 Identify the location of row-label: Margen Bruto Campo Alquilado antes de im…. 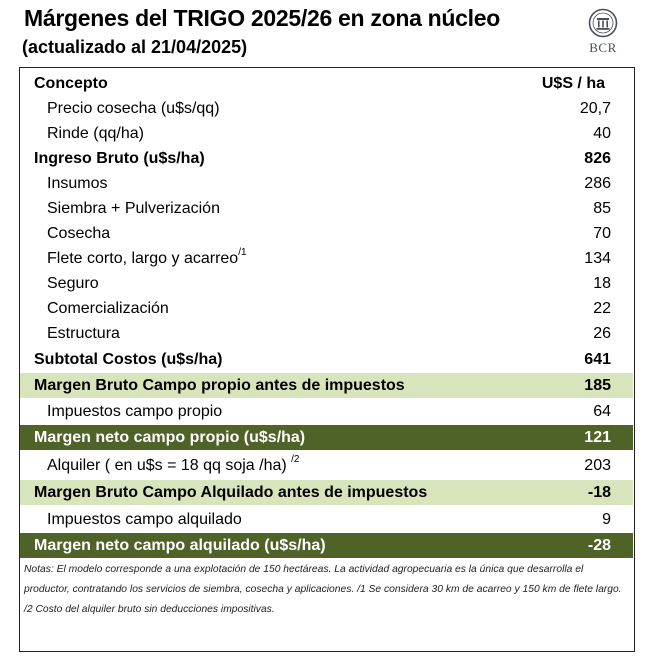
(231, 492).